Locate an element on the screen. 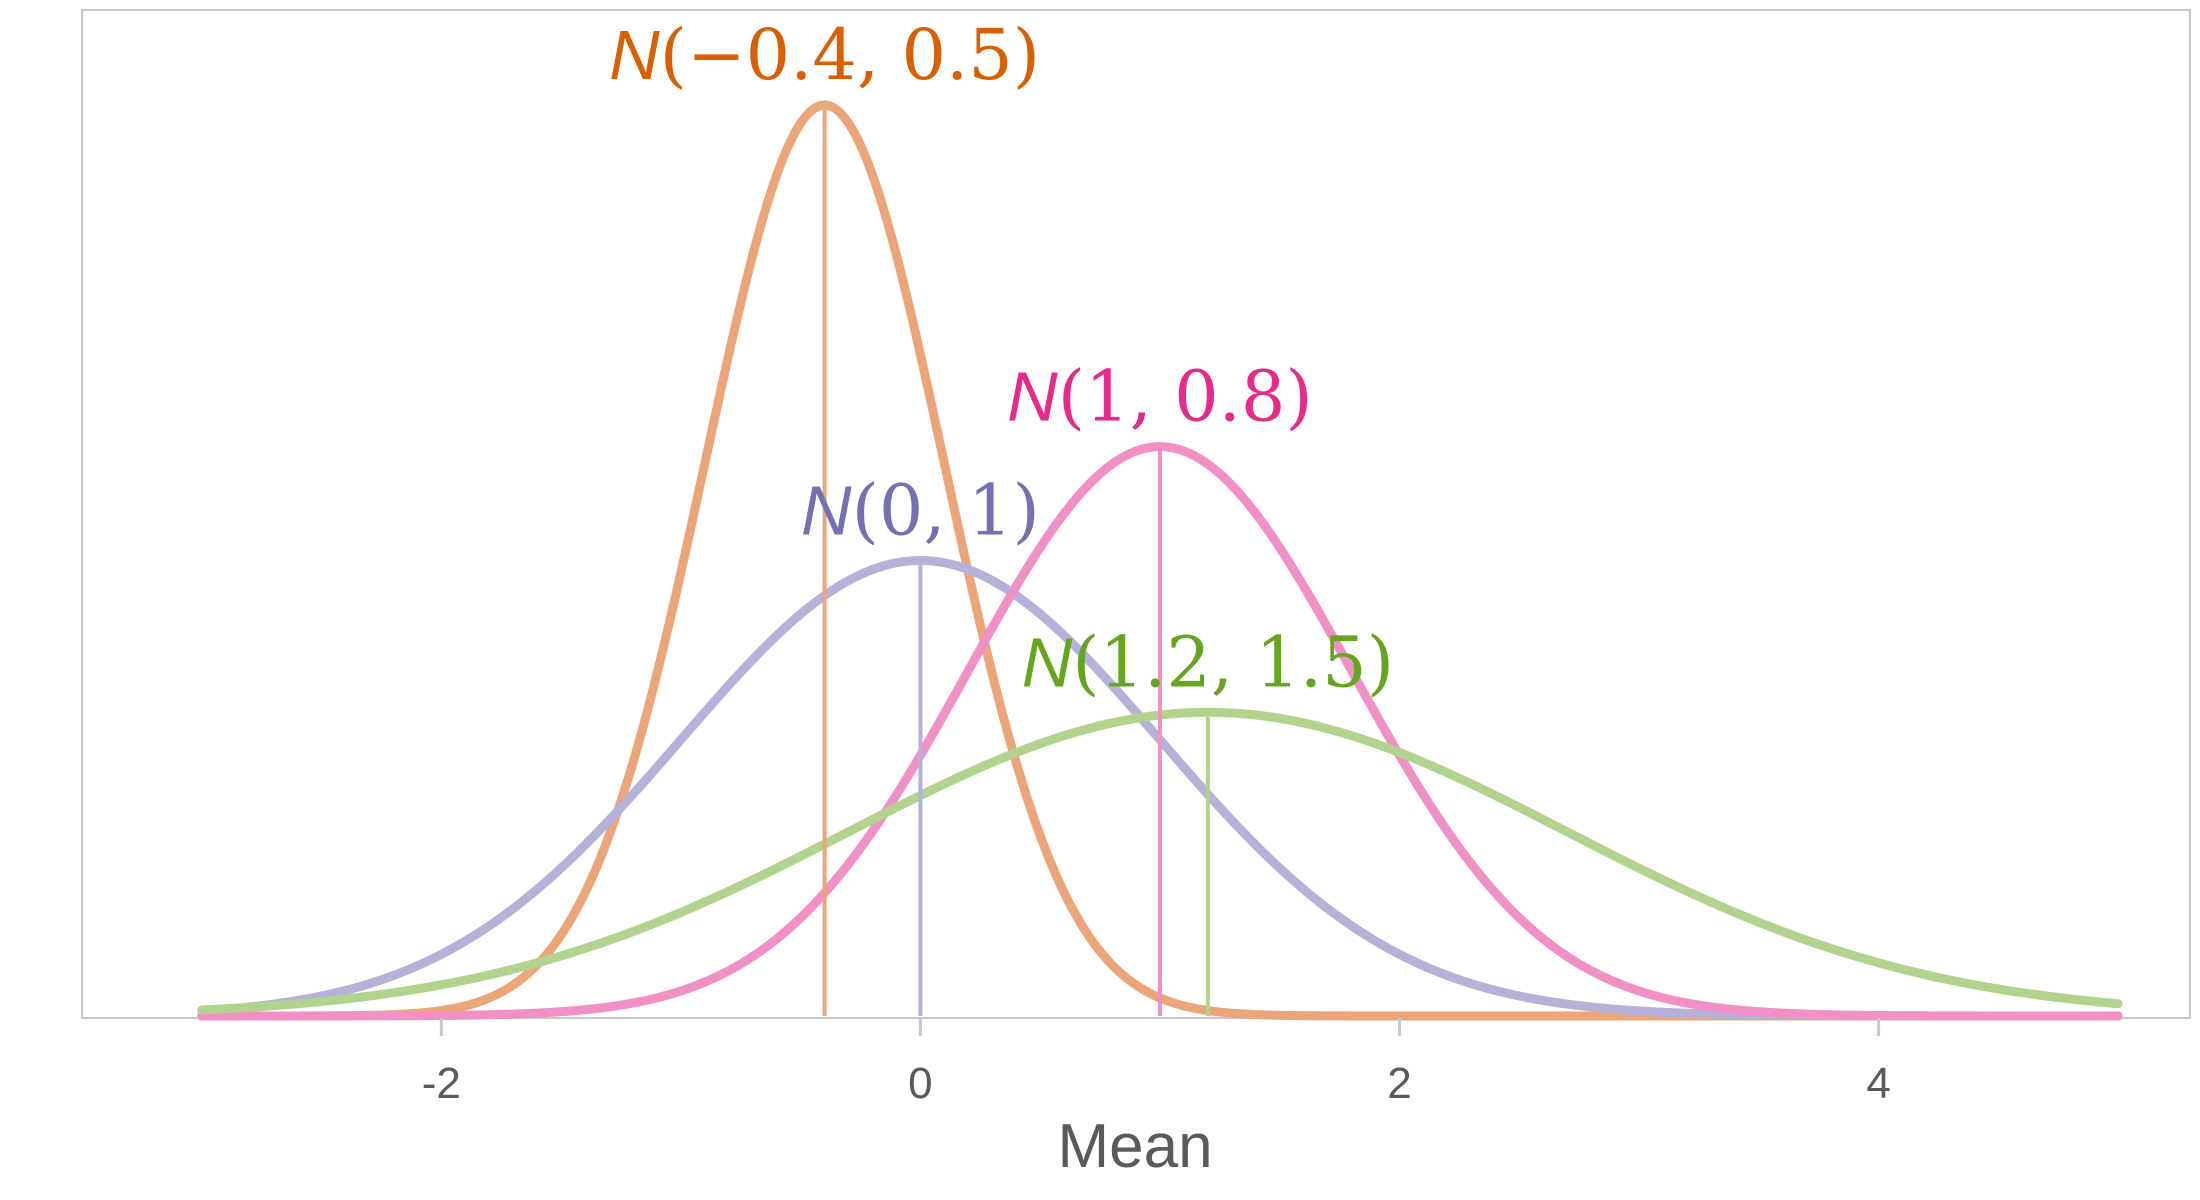  distribution-label-1: N(0, 1) is located at coordinates (920, 511).